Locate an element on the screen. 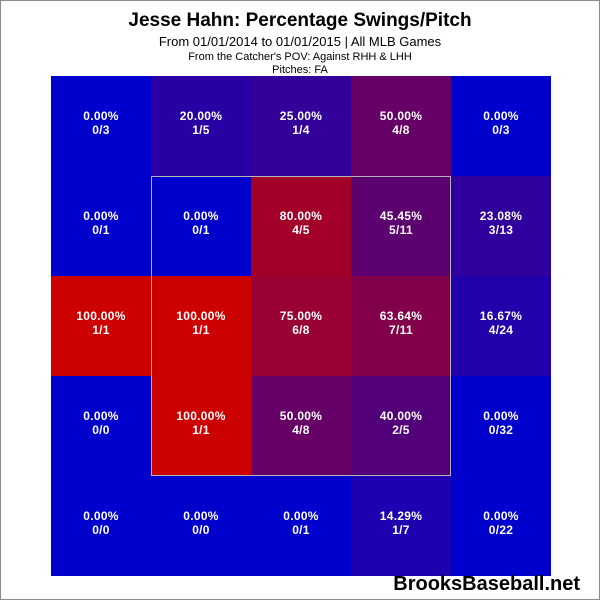 The image size is (600, 600). heatmap-cell-r2-c3: 80.00% 4/5 is located at coordinates (301, 226).